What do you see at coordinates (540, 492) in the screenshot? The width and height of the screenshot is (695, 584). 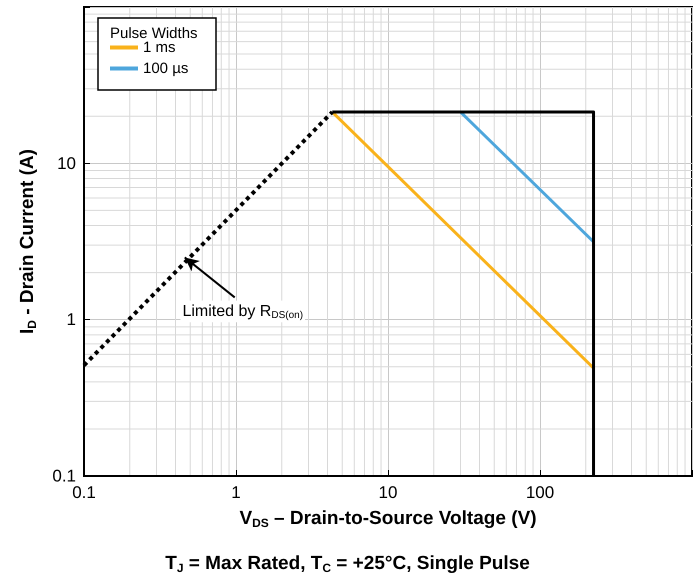 I see `x-tick-label: 100` at bounding box center [540, 492].